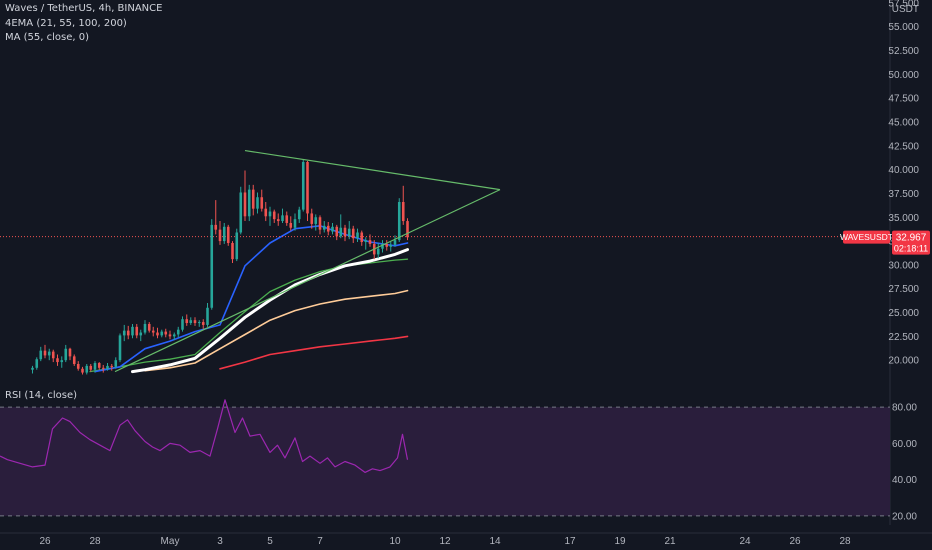 The width and height of the screenshot is (932, 550). Describe the element at coordinates (47, 37) in the screenshot. I see `ma-indicator-legend: MA (55, close, 0)` at that location.